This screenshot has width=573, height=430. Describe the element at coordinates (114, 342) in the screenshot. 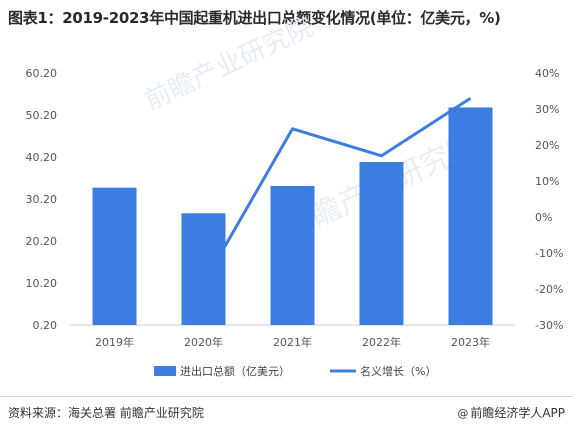

I see `x-tick-label: 2019年` at that location.